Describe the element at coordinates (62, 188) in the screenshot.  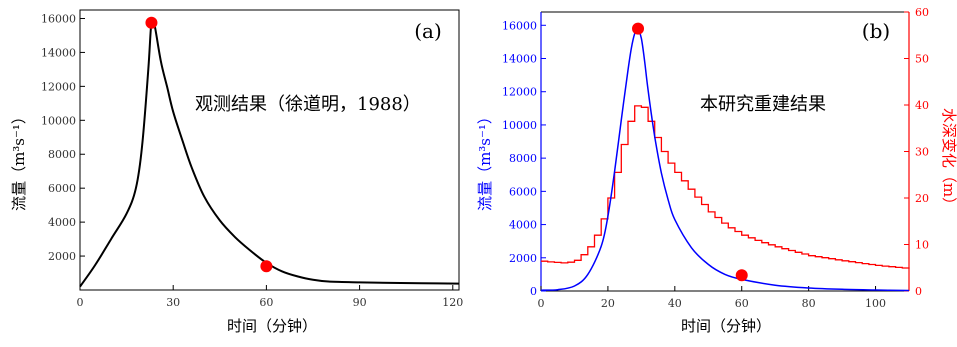
I see `panel-a-y-tick-label: 6000` at that location.